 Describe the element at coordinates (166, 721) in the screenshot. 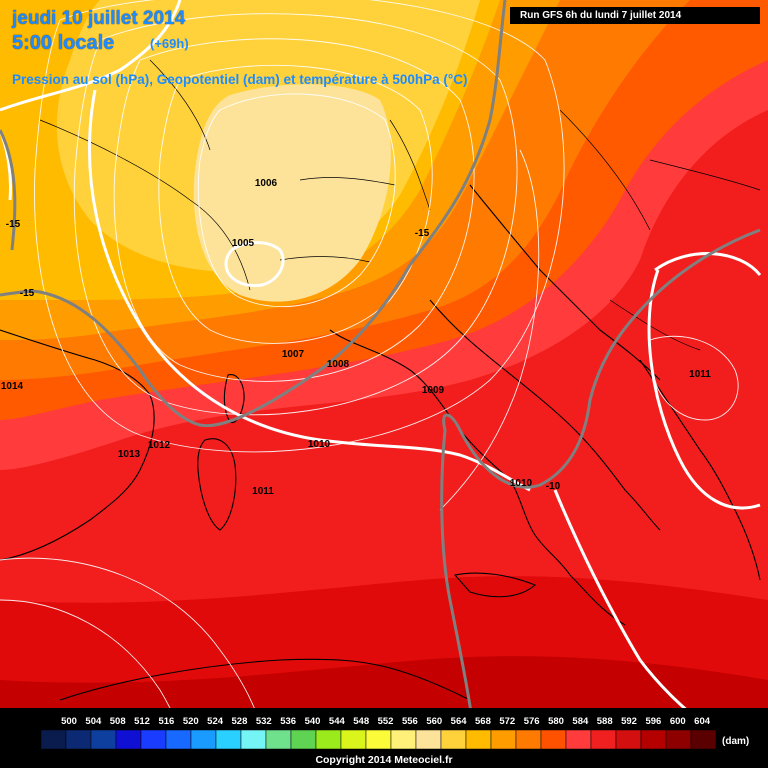

I see `legend-tick-label: 516` at that location.